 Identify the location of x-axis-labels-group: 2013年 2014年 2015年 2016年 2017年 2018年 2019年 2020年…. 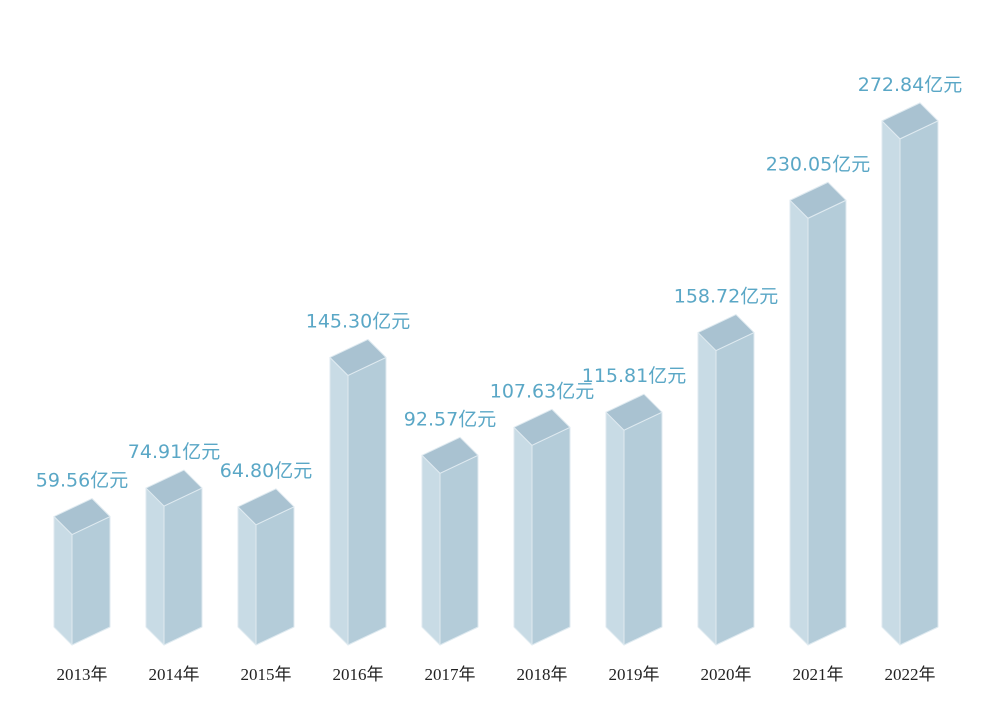
(496, 674).